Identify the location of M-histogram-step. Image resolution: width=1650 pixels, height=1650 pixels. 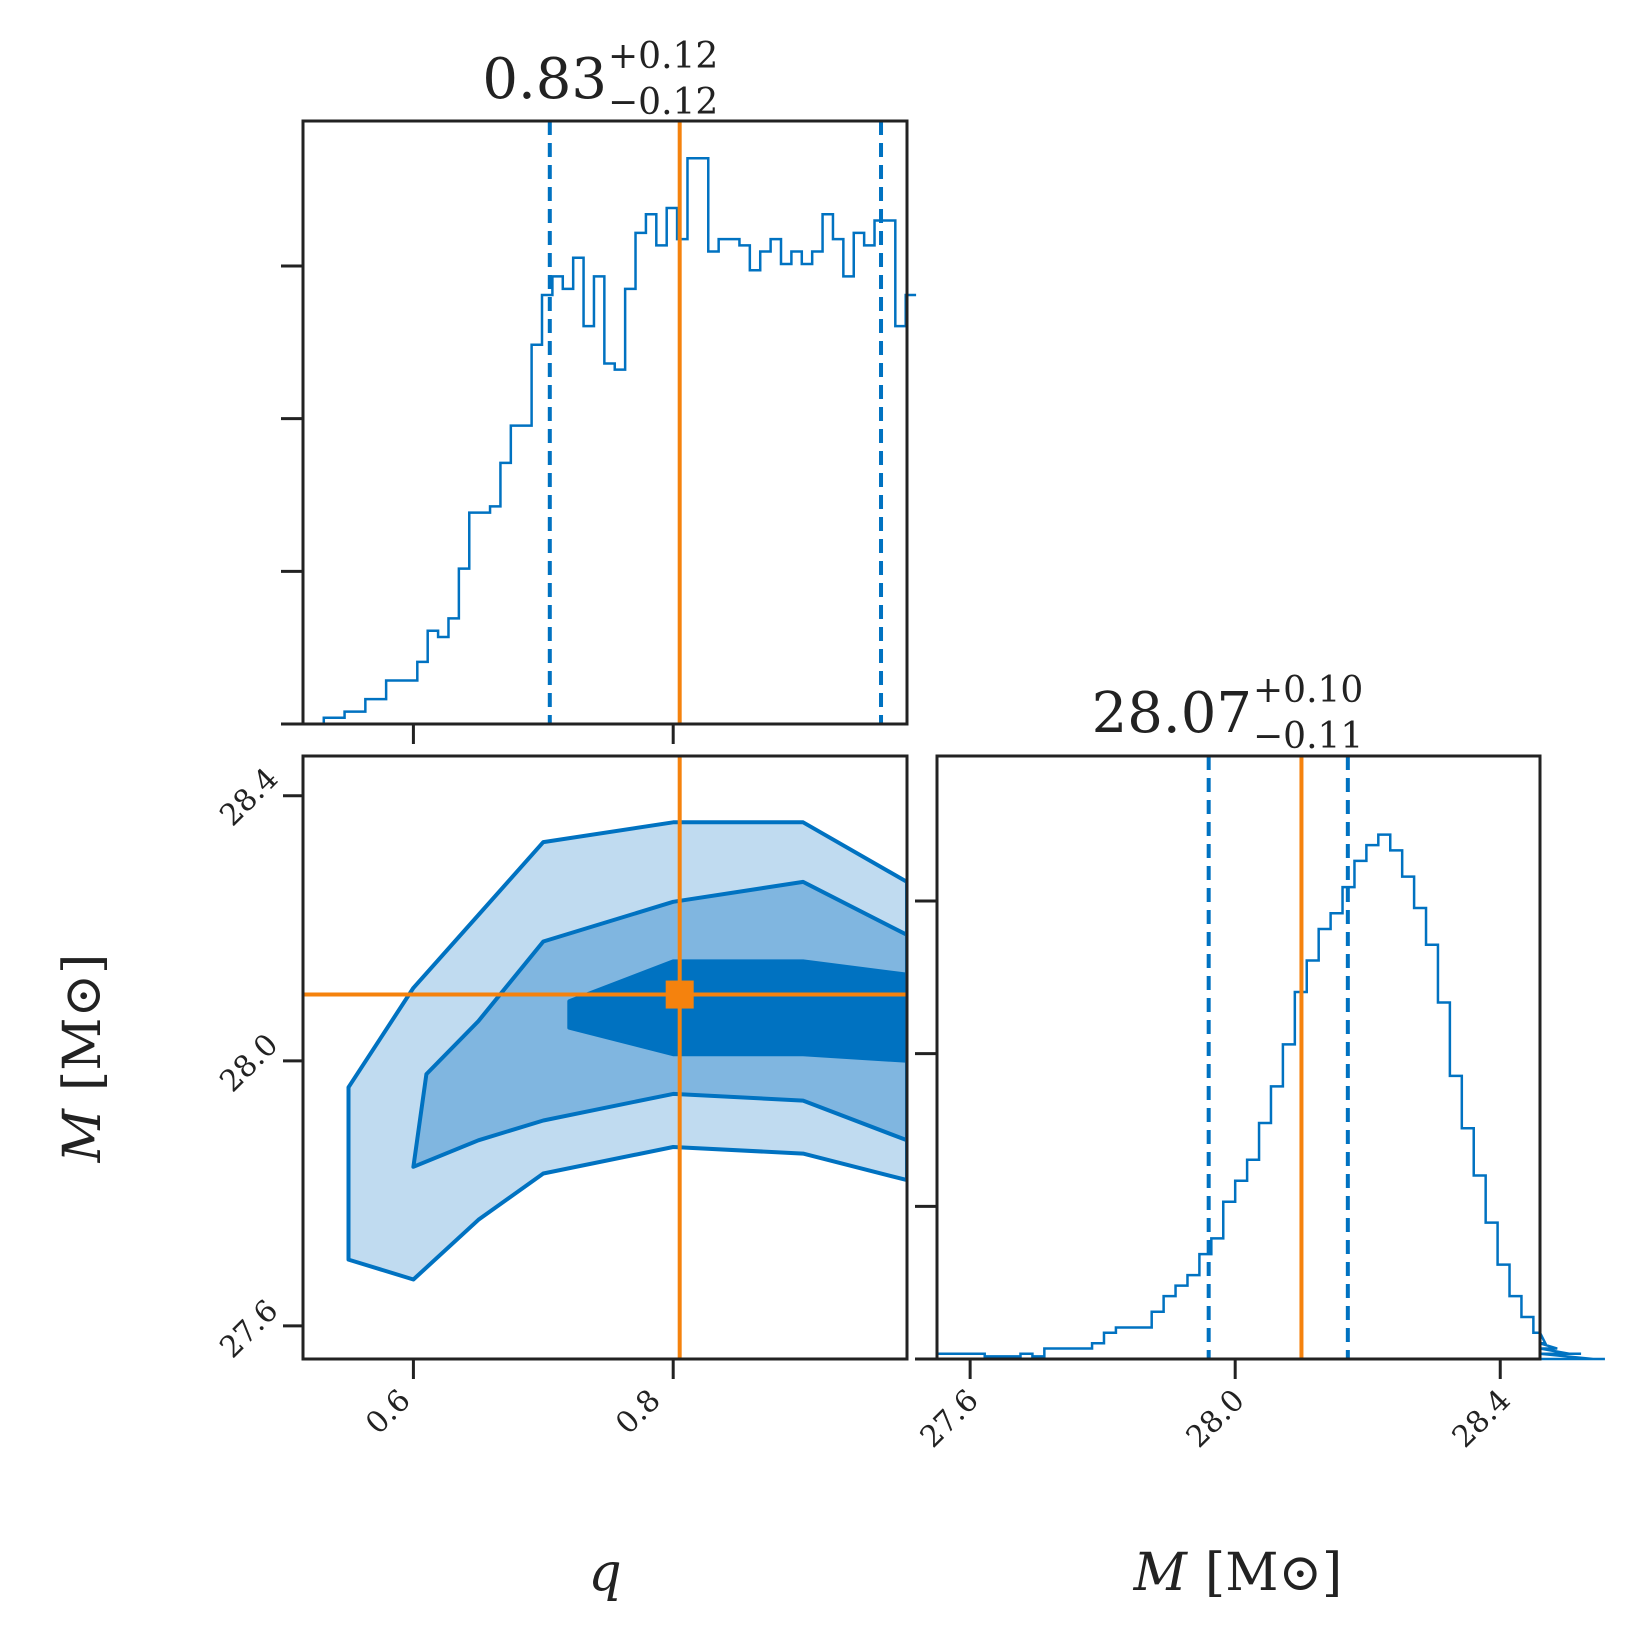
(1271, 1097).